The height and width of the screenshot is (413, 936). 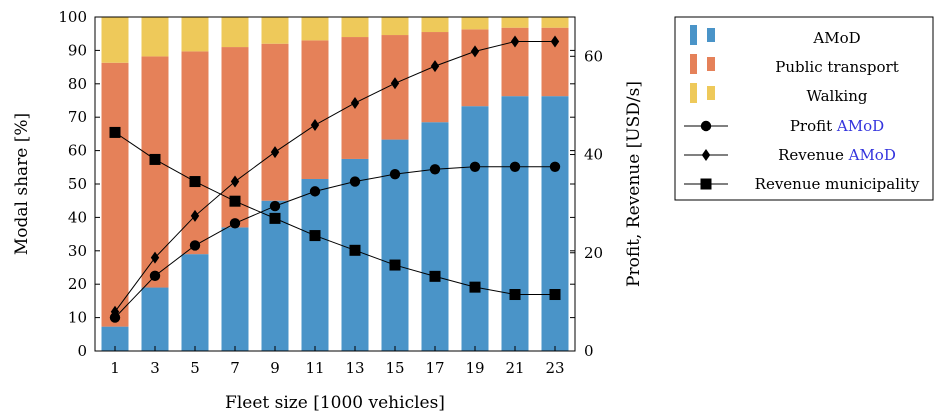 I want to click on x-tick-label: 3, so click(x=155, y=368).